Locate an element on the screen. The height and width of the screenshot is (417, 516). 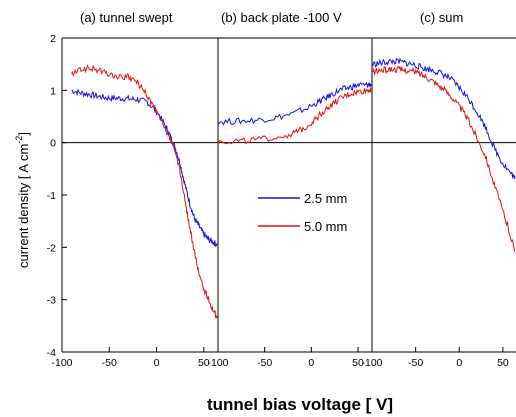
y-tick-label: -1 is located at coordinates (51, 196).